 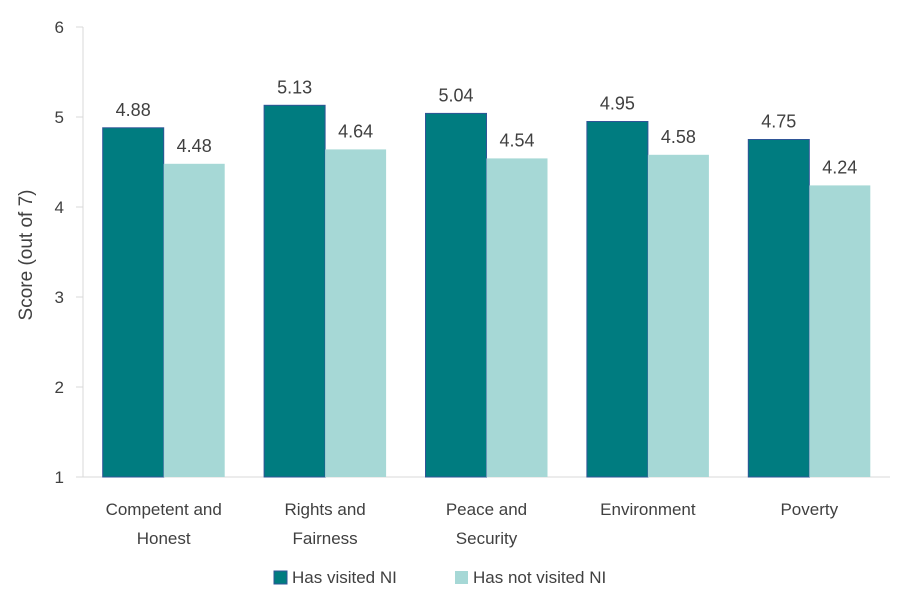 I want to click on data-label: 5.04, so click(x=455, y=95).